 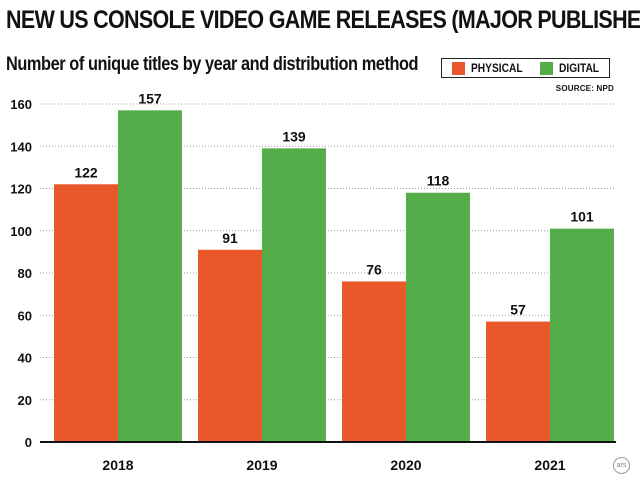 What do you see at coordinates (579, 68) in the screenshot?
I see `legend-label-digital: DIGITAL` at bounding box center [579, 68].